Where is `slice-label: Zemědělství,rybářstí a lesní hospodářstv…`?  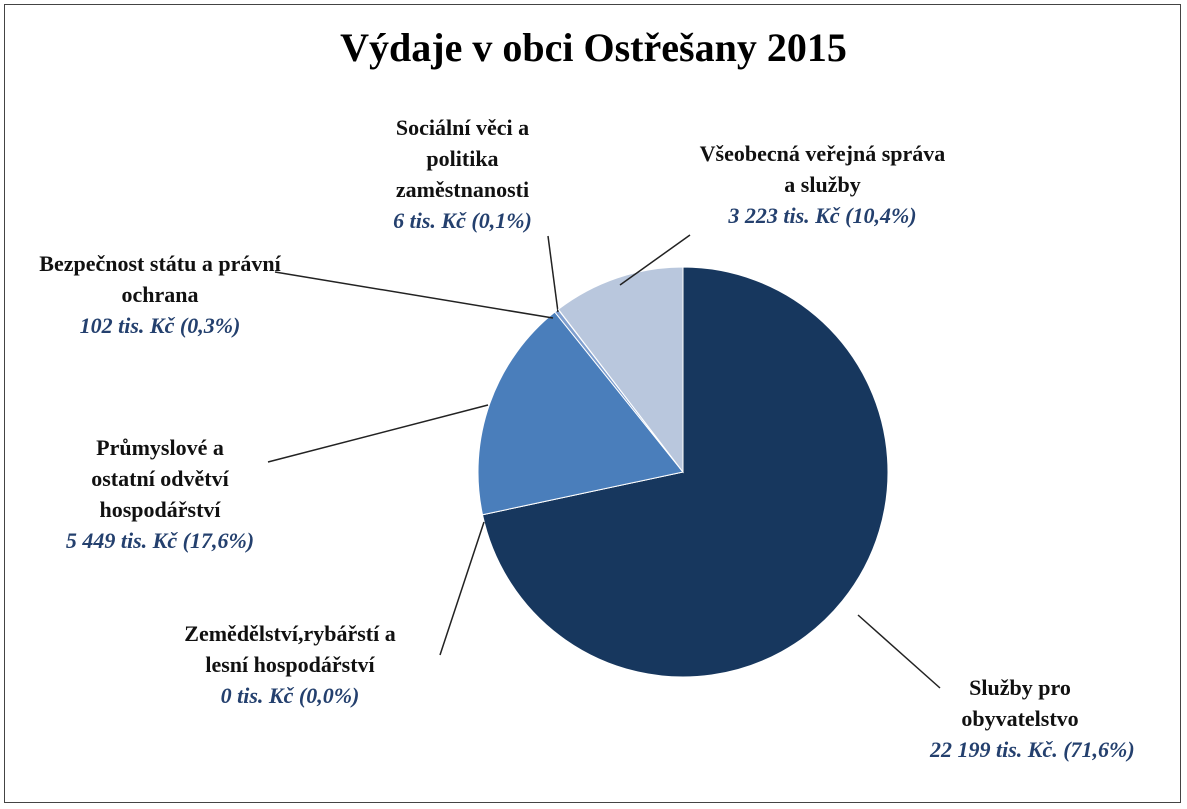
slice-label: Zemědělství,rybářstí a lesní hospodářstv… is located at coordinates (290, 664).